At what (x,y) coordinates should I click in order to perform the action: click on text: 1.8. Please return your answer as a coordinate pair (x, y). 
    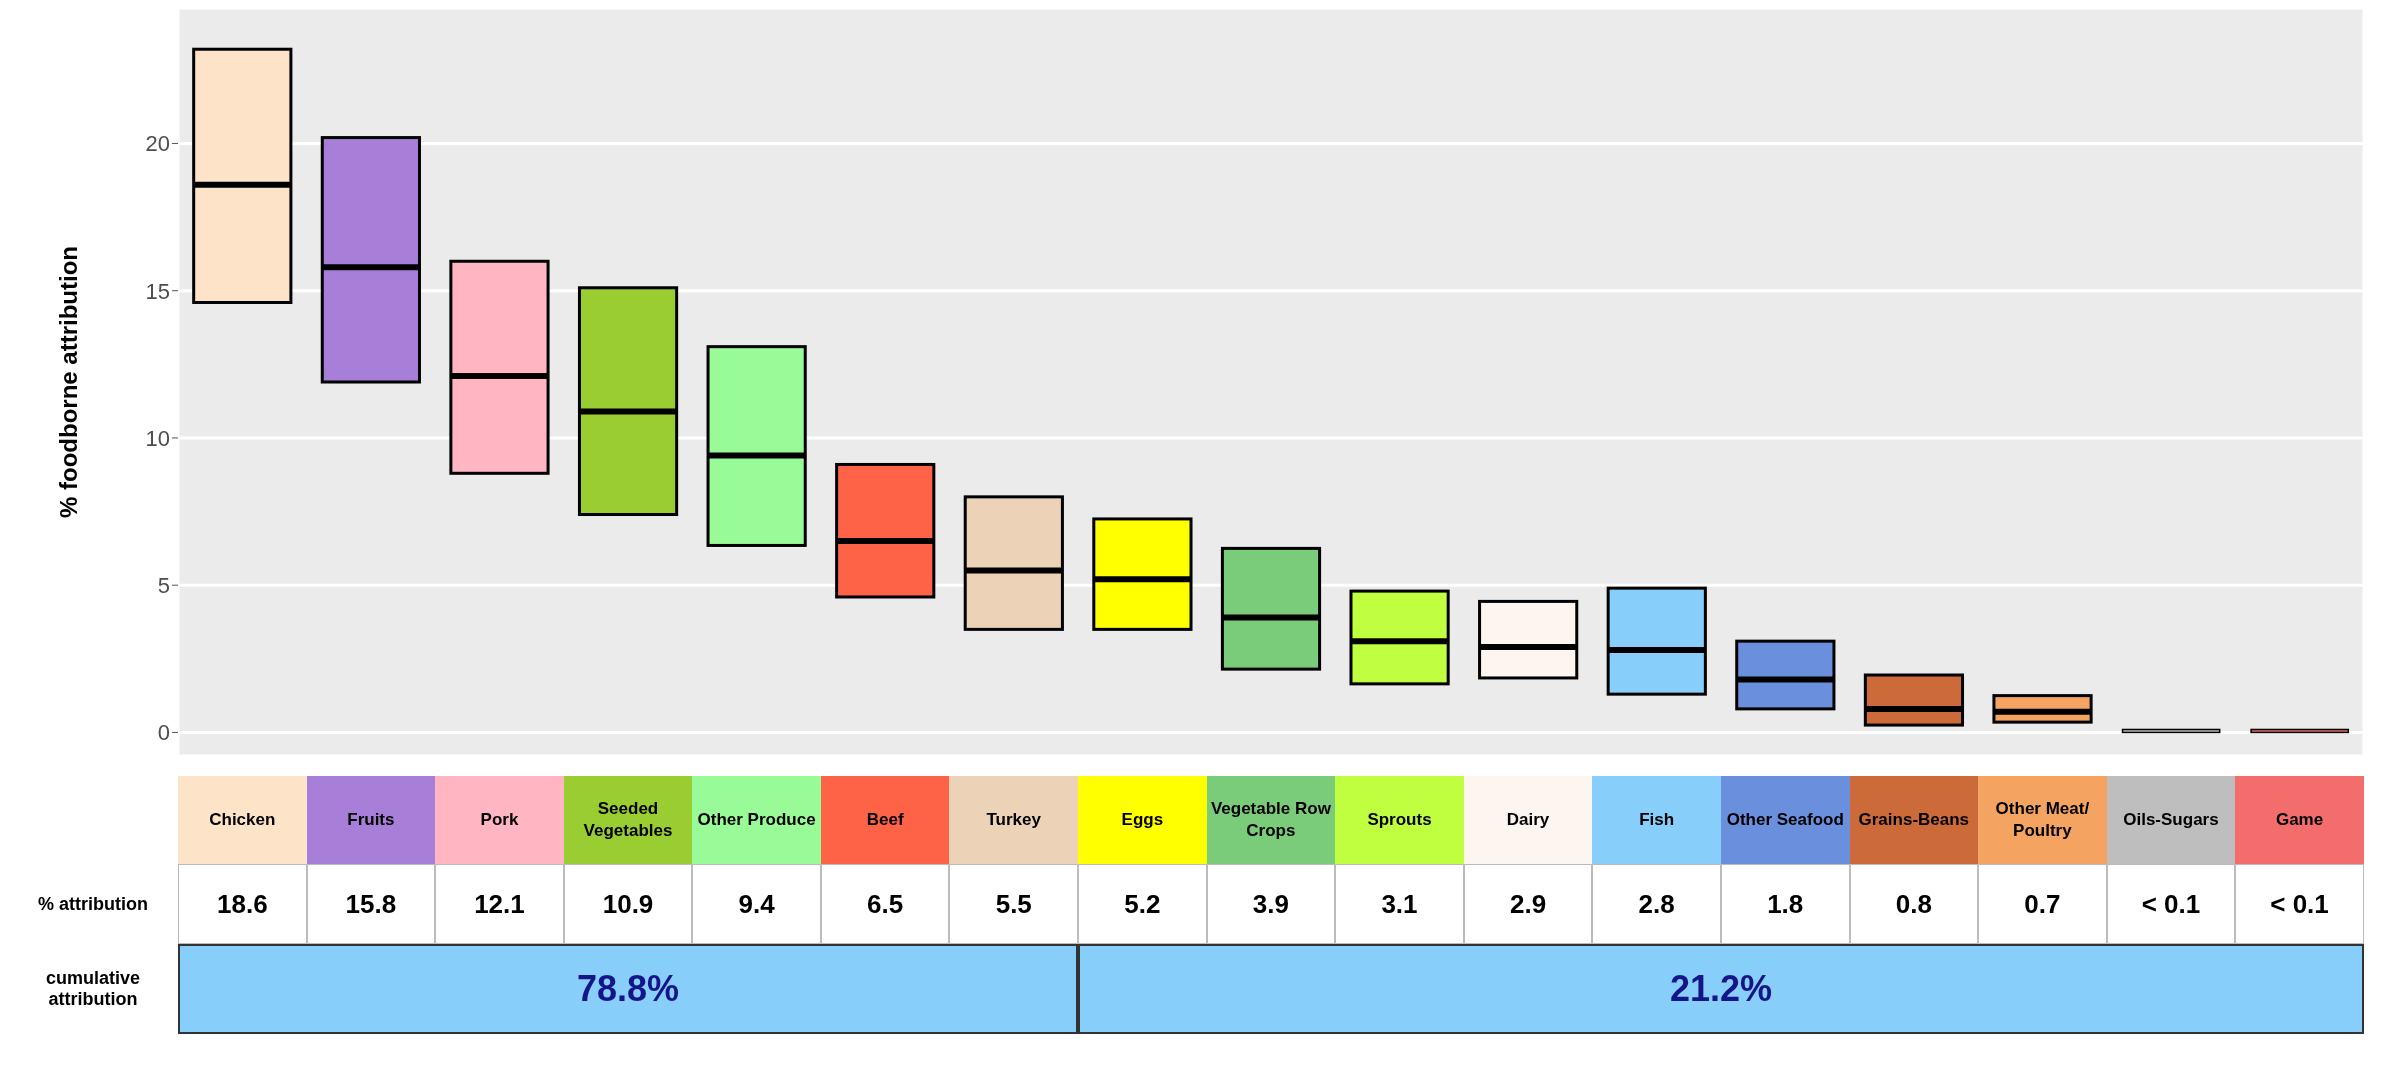
    Looking at the image, I should click on (1785, 903).